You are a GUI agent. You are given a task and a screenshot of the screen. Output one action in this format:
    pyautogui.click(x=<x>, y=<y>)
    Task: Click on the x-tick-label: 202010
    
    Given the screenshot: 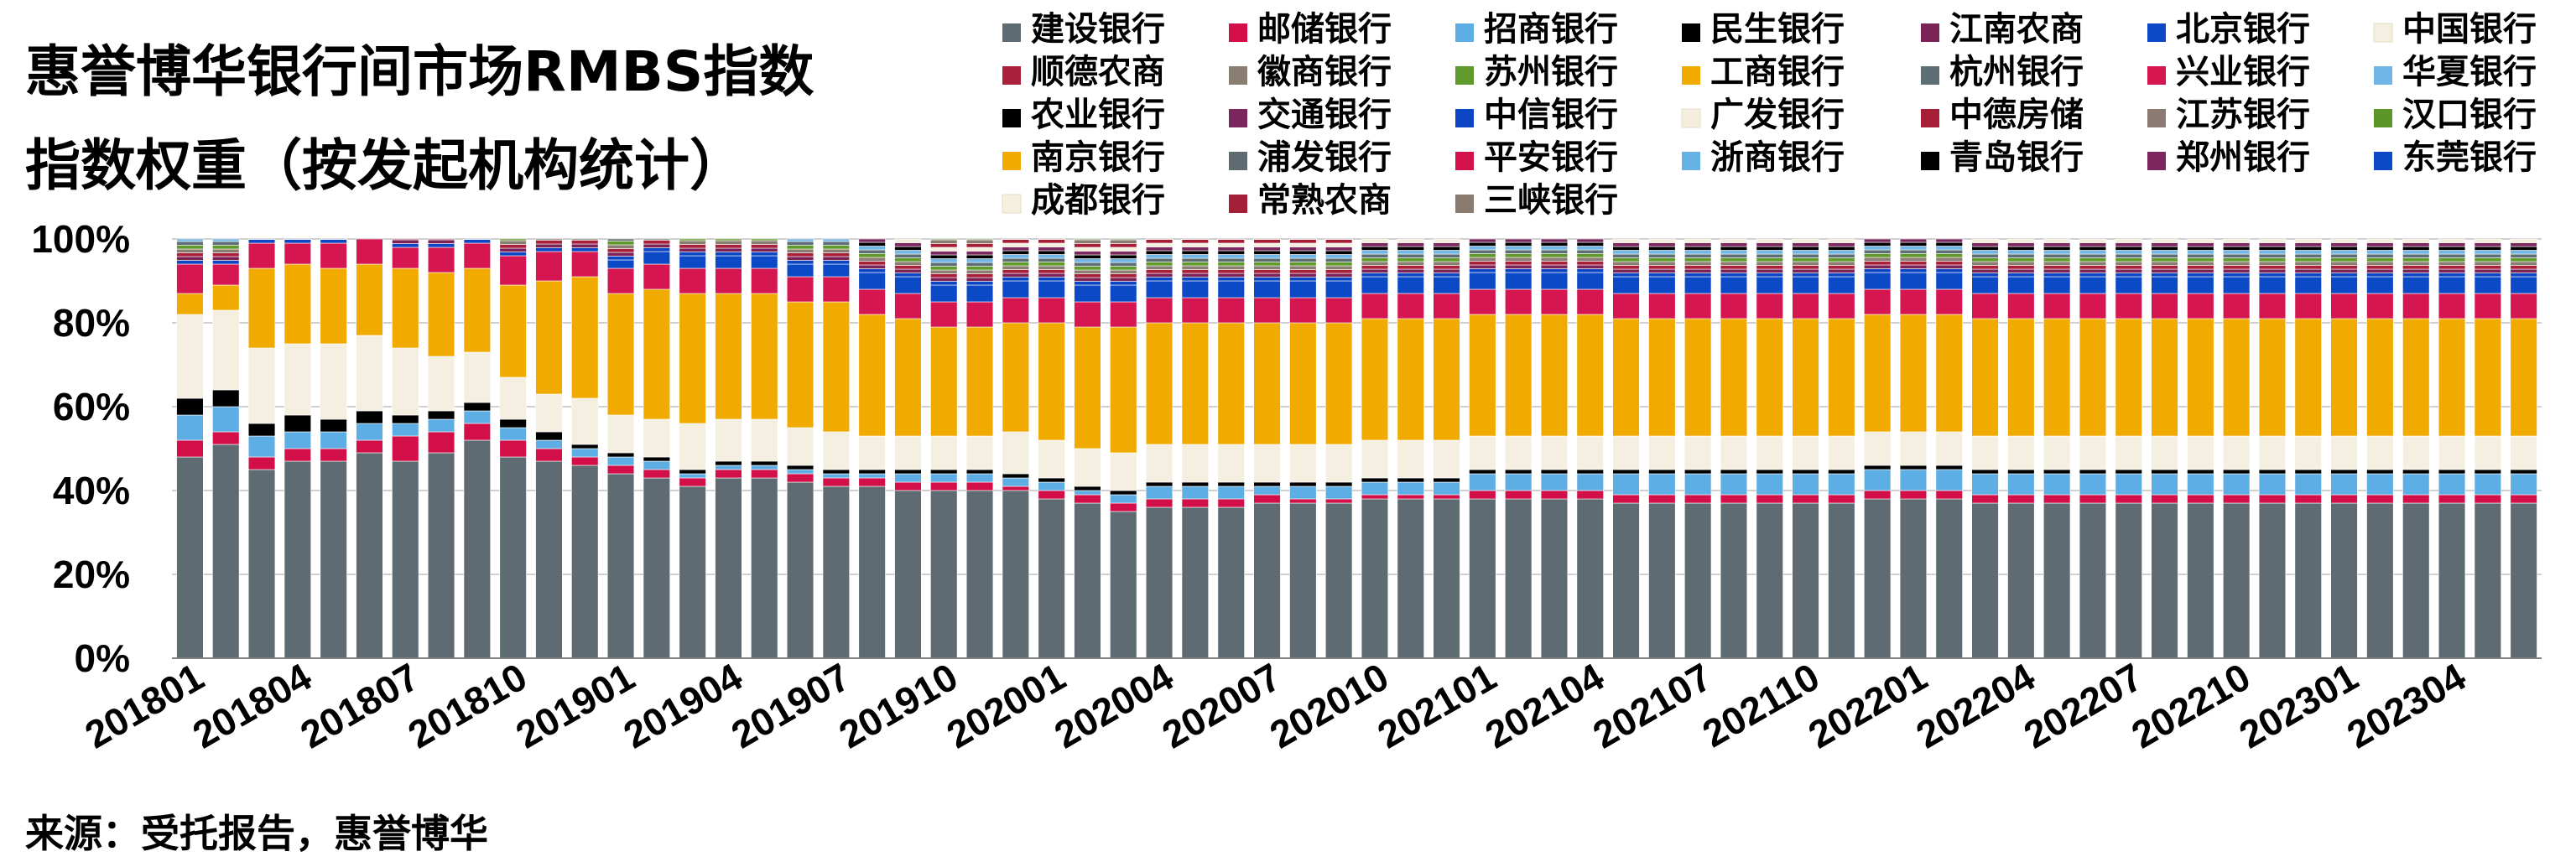 What is the action you would take?
    pyautogui.click(x=1329, y=706)
    